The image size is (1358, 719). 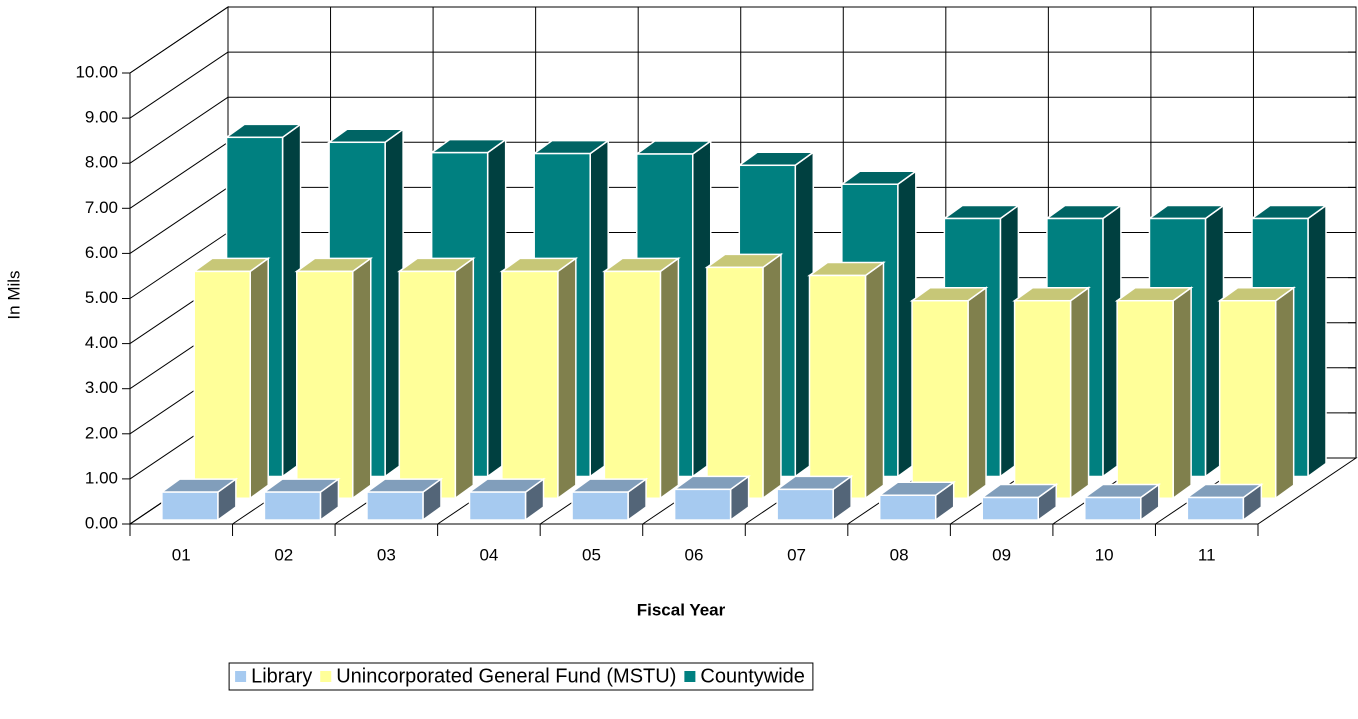 What do you see at coordinates (1104, 554) in the screenshot?
I see `x-tick-label: 10` at bounding box center [1104, 554].